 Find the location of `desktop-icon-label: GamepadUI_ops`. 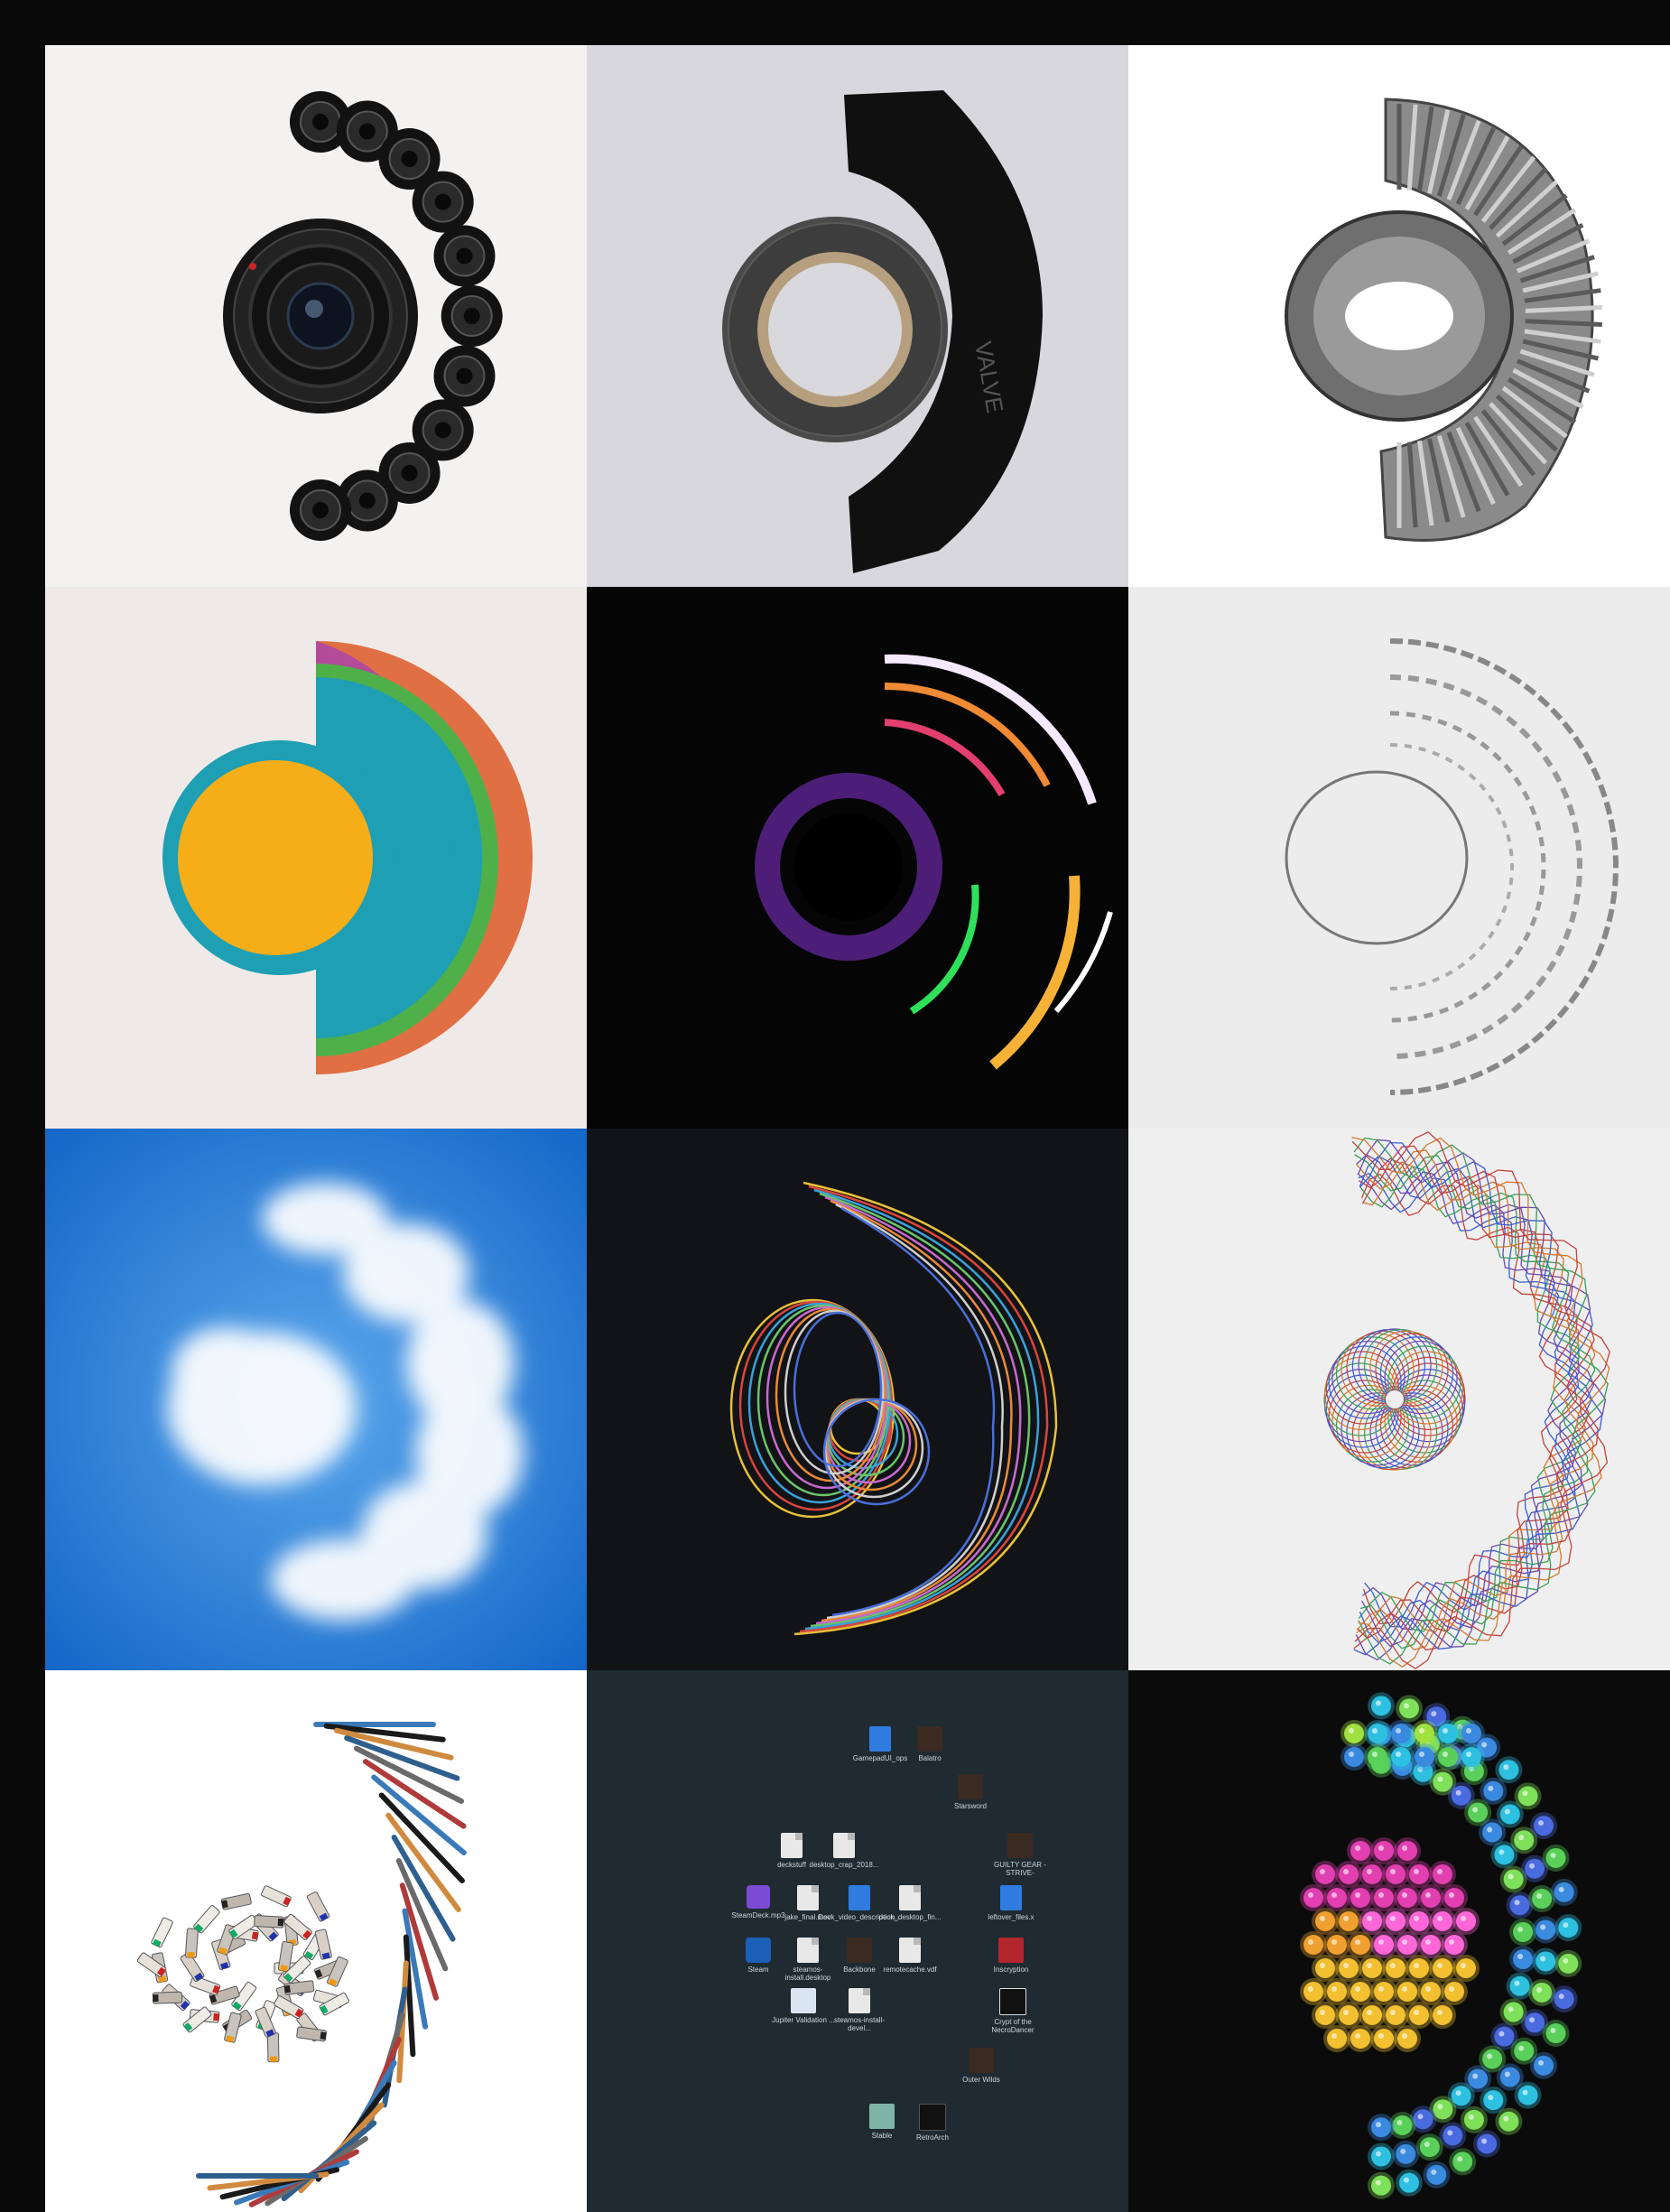

desktop-icon-label: GamepadUI_ops is located at coordinates (880, 1758).